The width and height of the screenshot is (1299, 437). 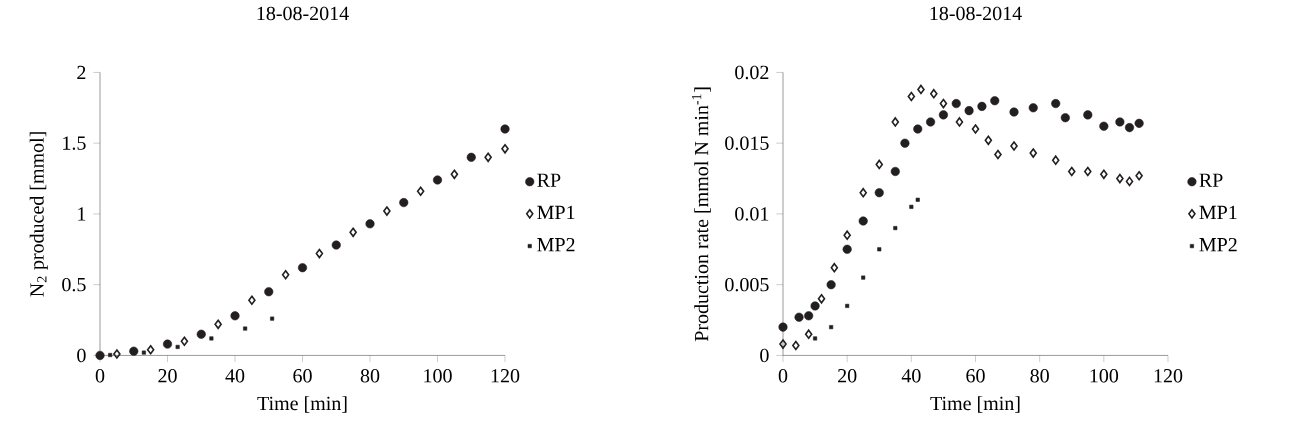 I want to click on y-axis-title: Production rate [mmol N min$^{-1}$], so click(x=701, y=214).